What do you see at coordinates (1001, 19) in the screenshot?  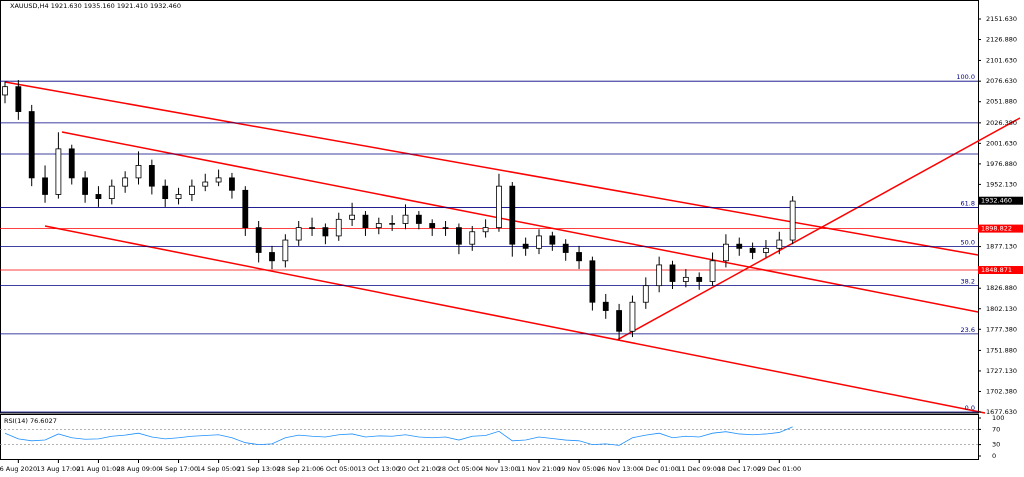 I see `y-tick-label: 2151.630` at bounding box center [1001, 19].